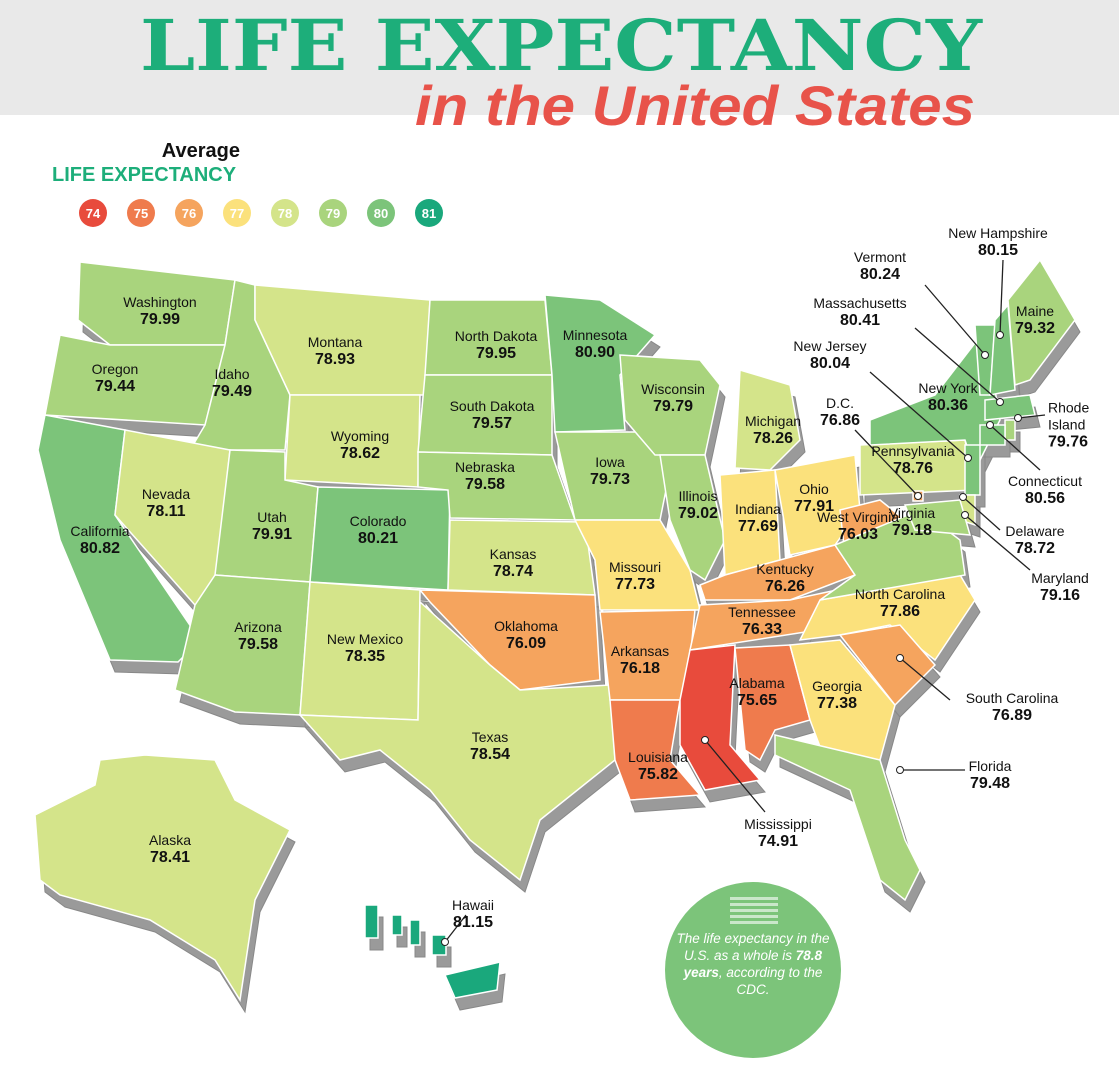 Image resolution: width=1119 pixels, height=1080 pixels. I want to click on state-name: Oklahoma, so click(526, 626).